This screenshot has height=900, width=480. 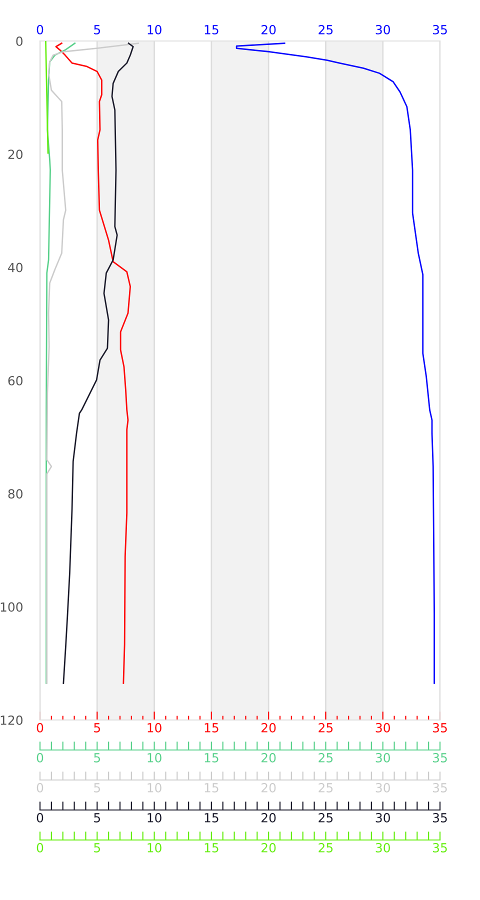 What do you see at coordinates (15, 381) in the screenshot?
I see `y-tick-label: 60` at bounding box center [15, 381].